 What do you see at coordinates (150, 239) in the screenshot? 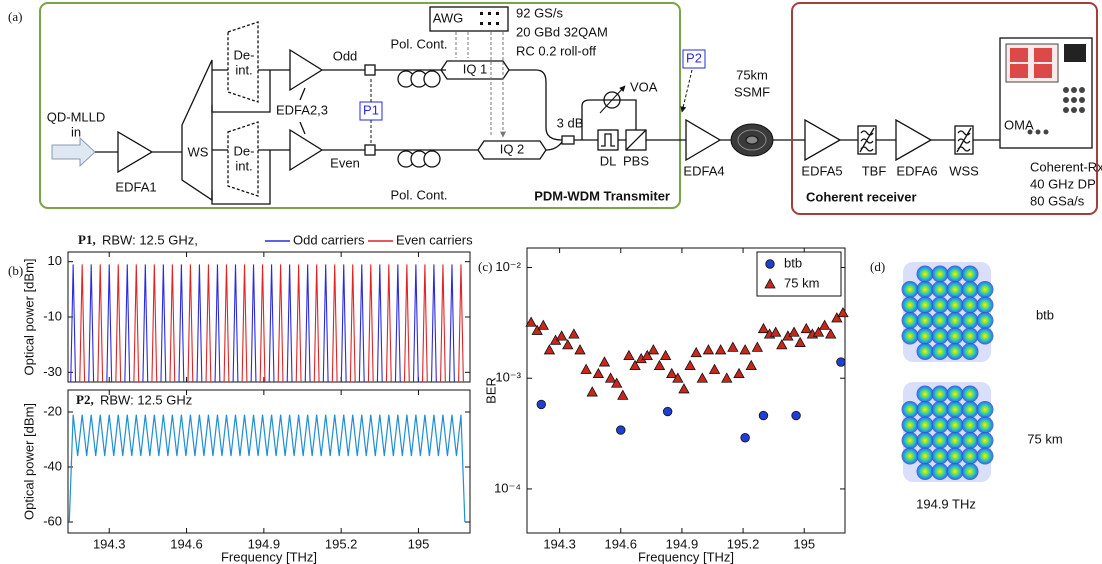
I see `chart-subtitle: RBW: 12.5 GHz,` at bounding box center [150, 239].